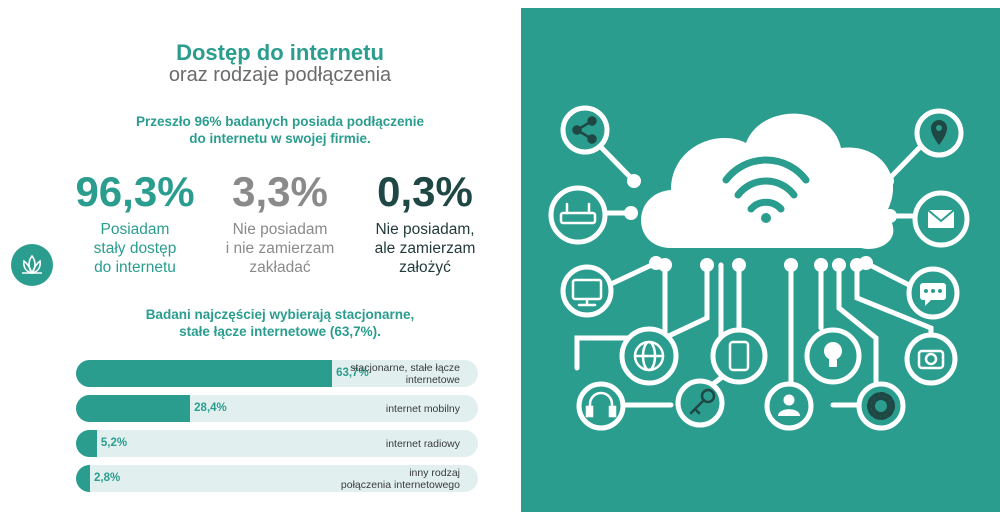 The image size is (1000, 517). I want to click on bar-category-label: inny rodzaj połączenia internetowego, so click(400, 478).